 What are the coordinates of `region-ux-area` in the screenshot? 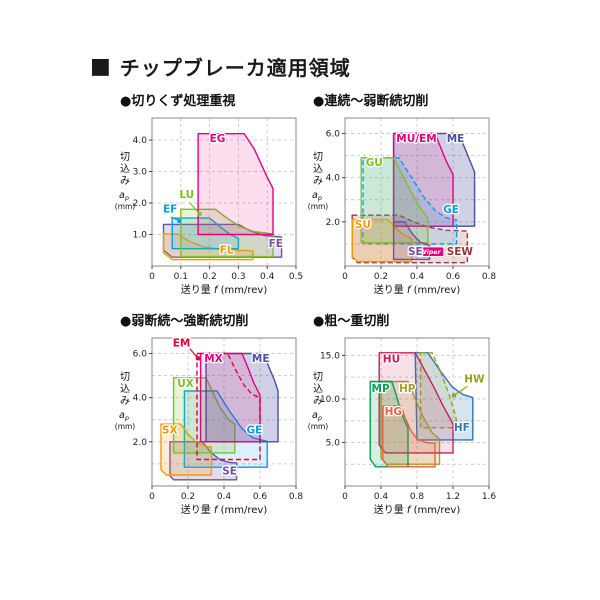 It's located at (204, 415).